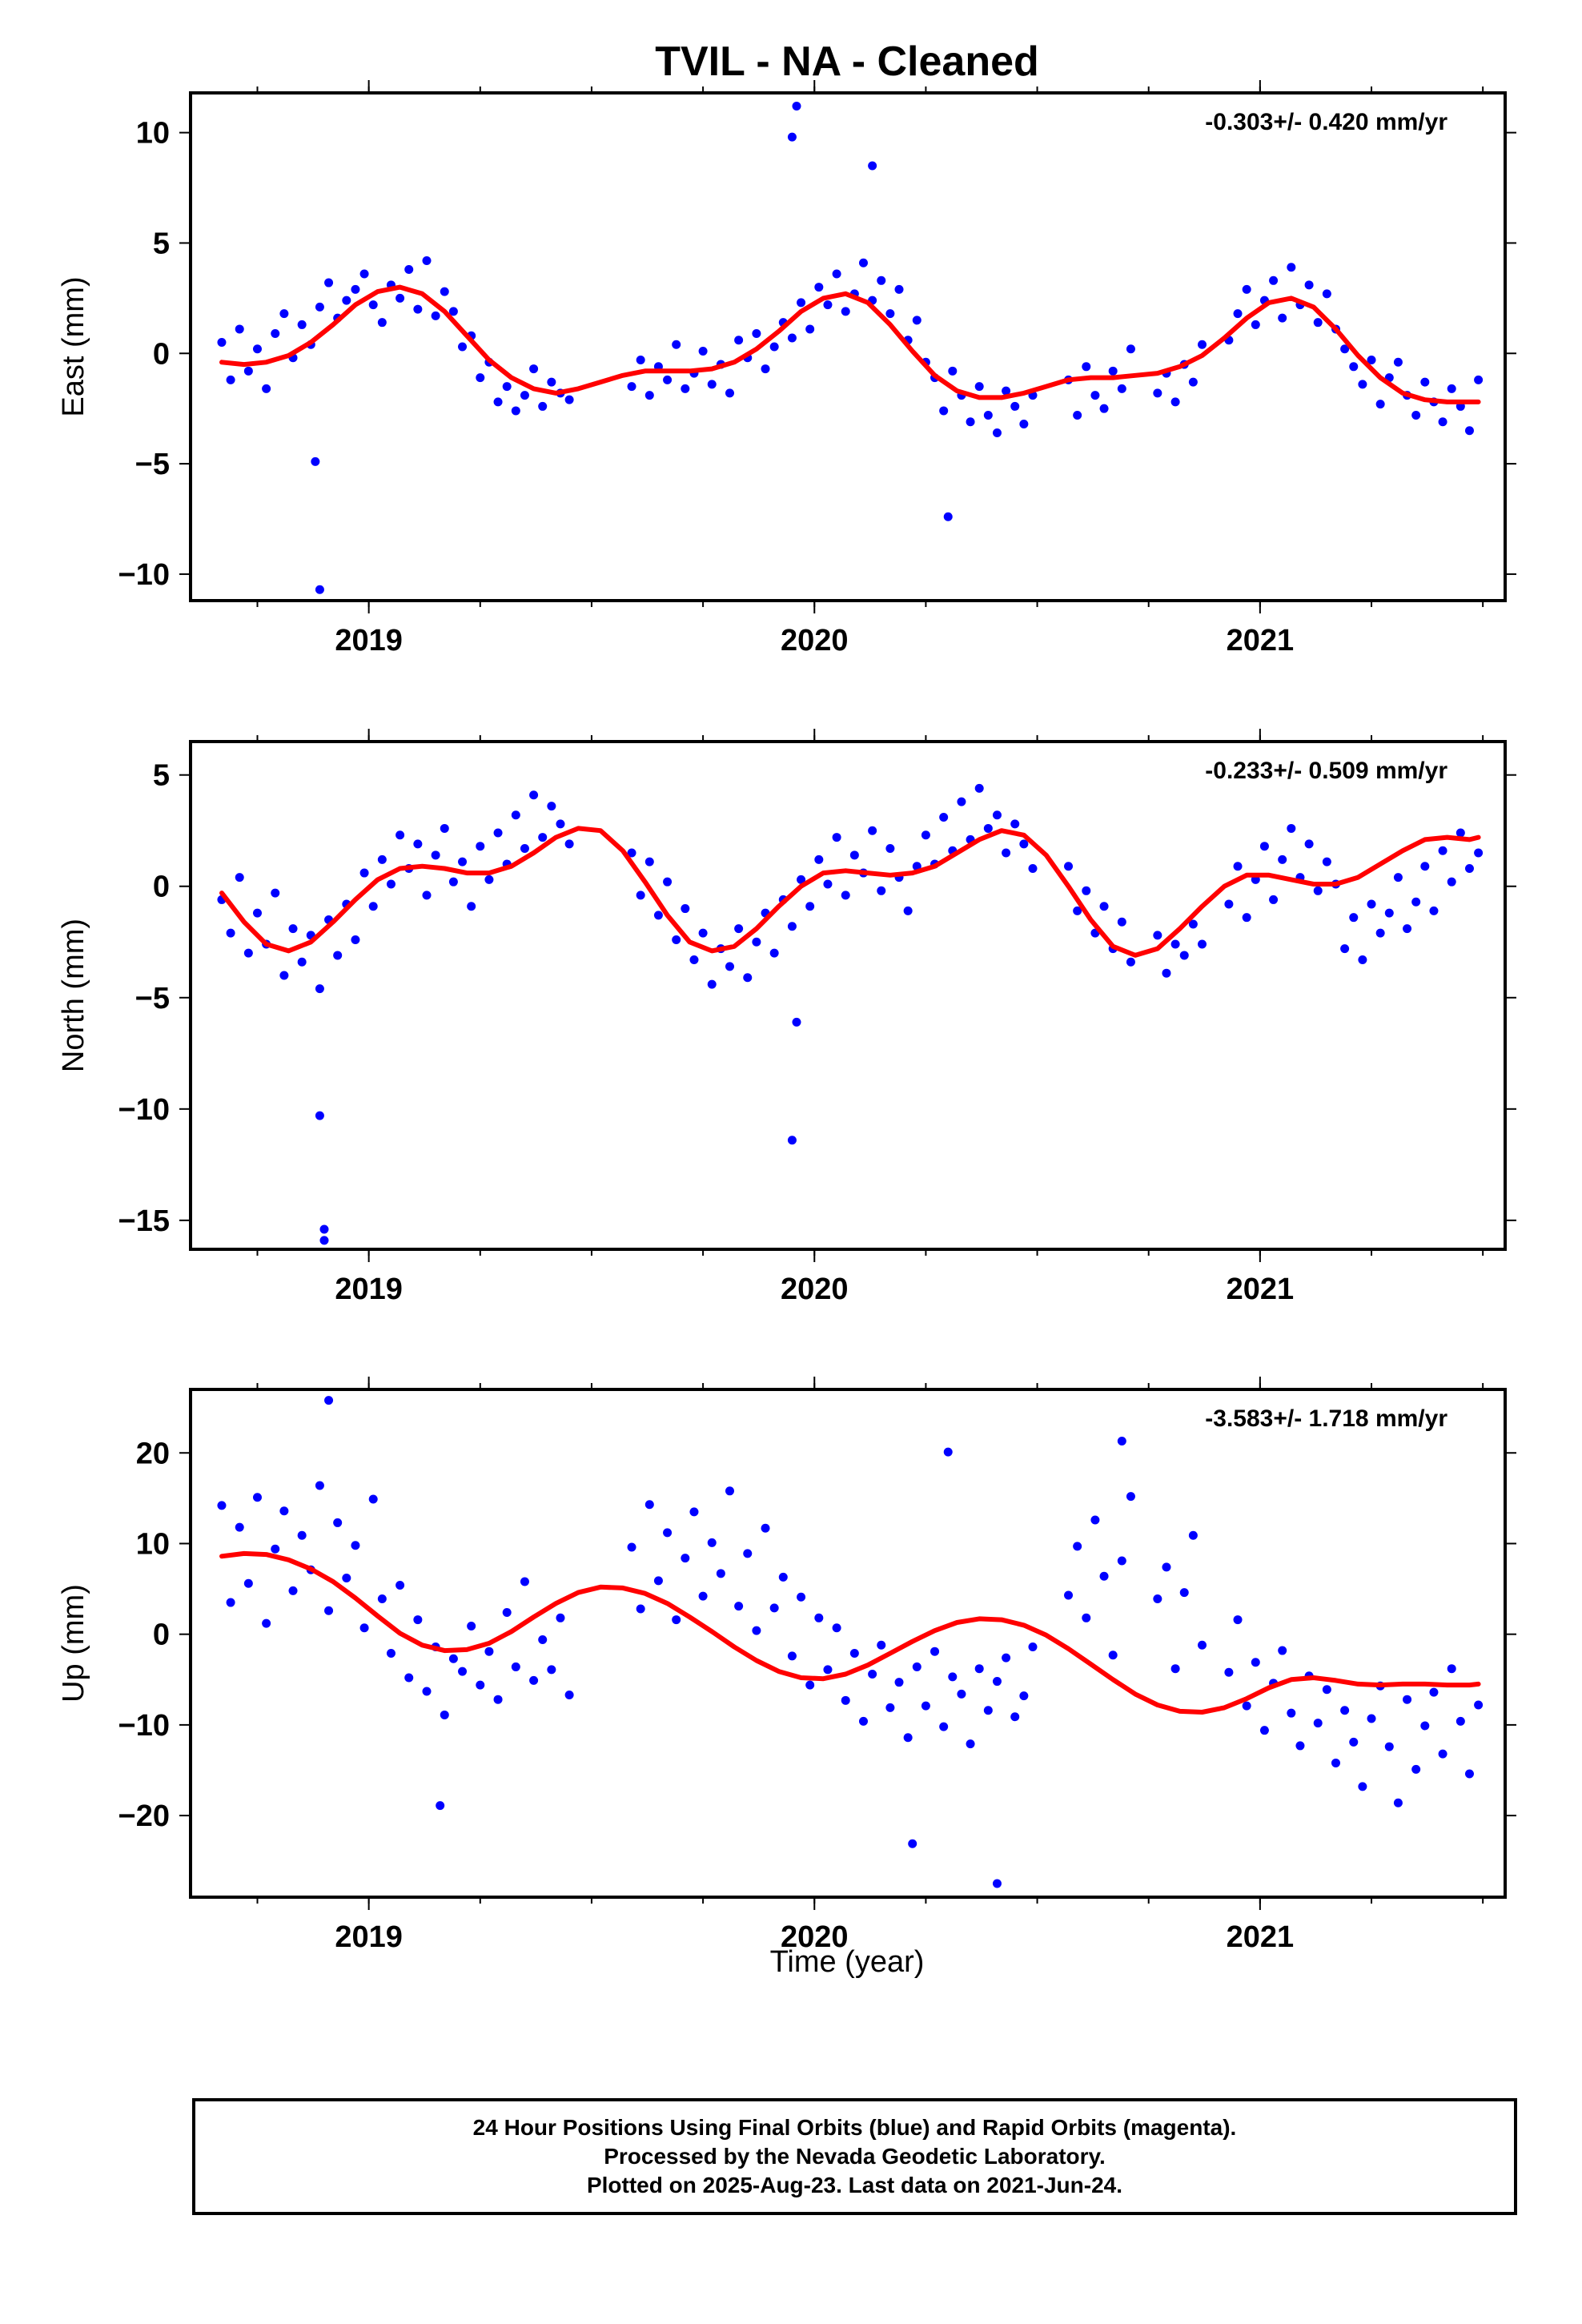  I want to click on north-y-tick-label: 5, so click(161, 776).